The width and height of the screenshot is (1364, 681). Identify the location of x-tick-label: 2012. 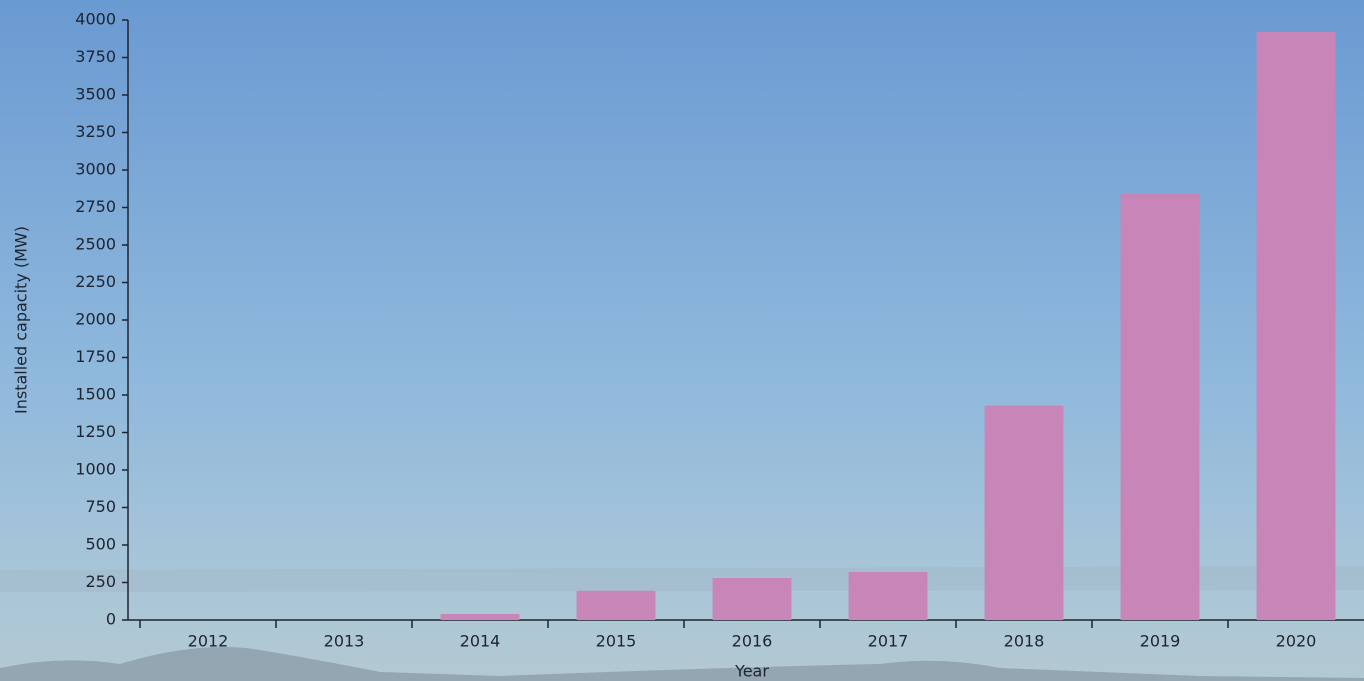
(208, 641).